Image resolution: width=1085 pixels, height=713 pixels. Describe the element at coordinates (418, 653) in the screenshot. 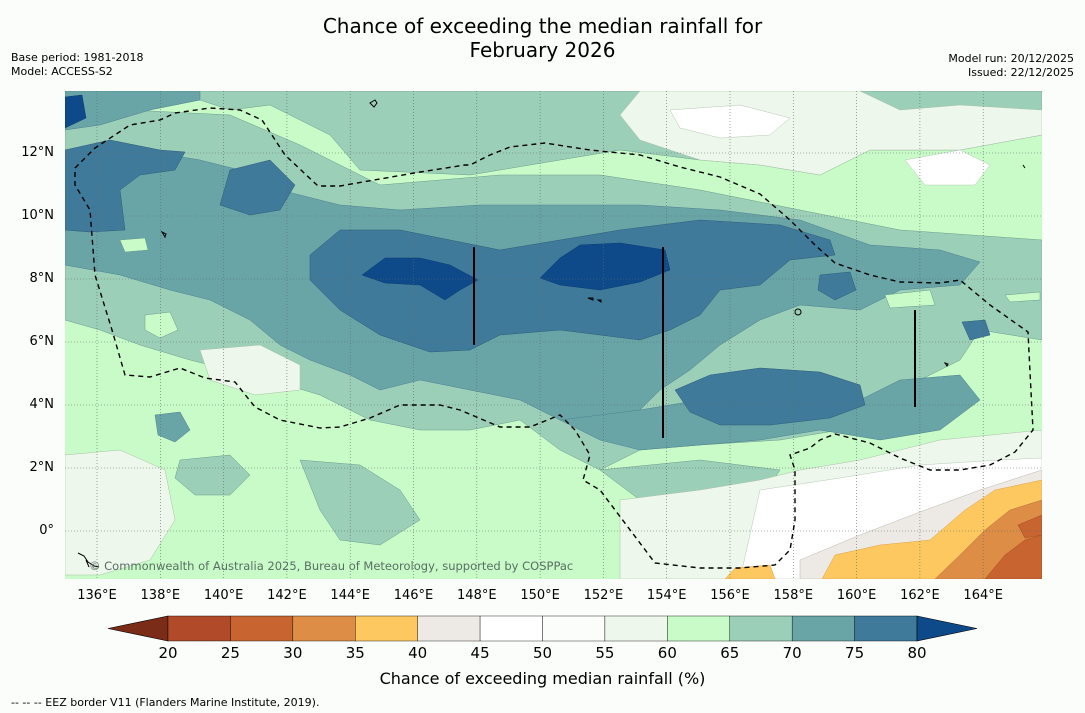

I see `colorbar-tick: 40` at that location.